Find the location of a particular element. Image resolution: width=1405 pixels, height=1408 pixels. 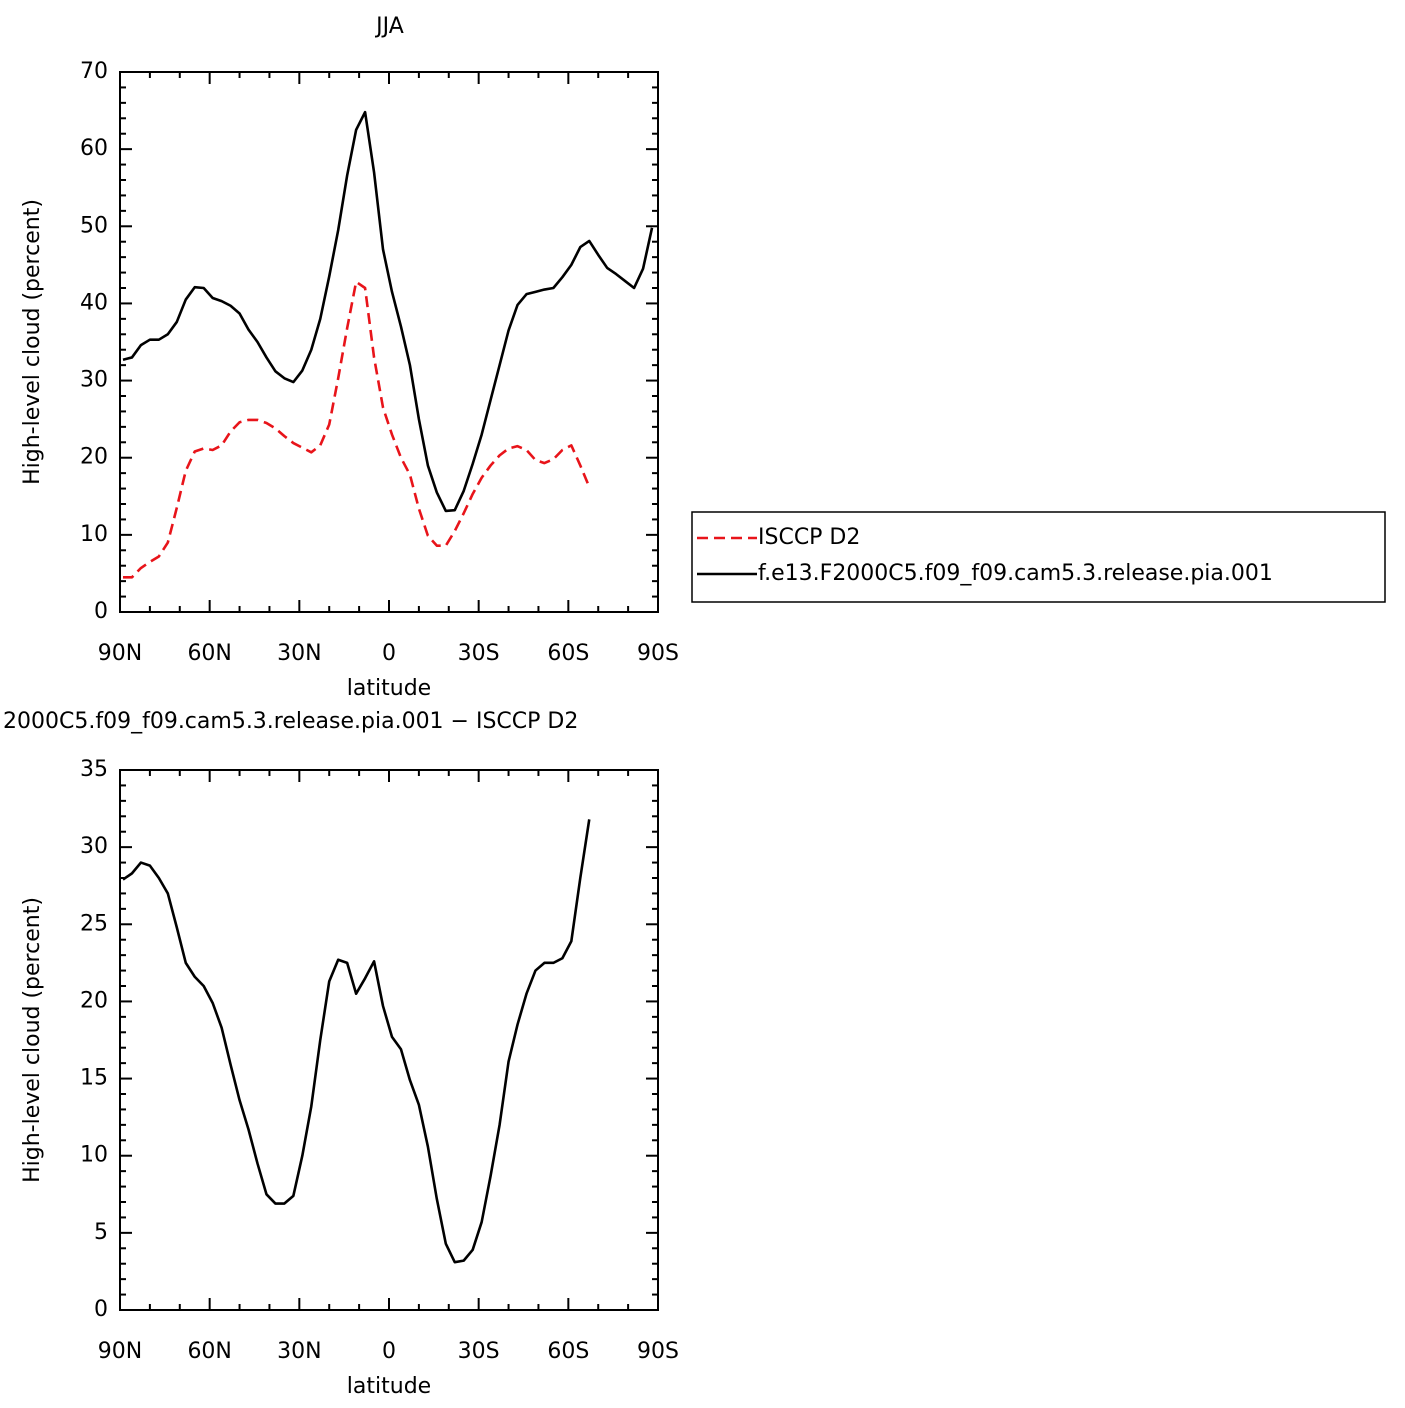

legend-box is located at coordinates (1038, 557).